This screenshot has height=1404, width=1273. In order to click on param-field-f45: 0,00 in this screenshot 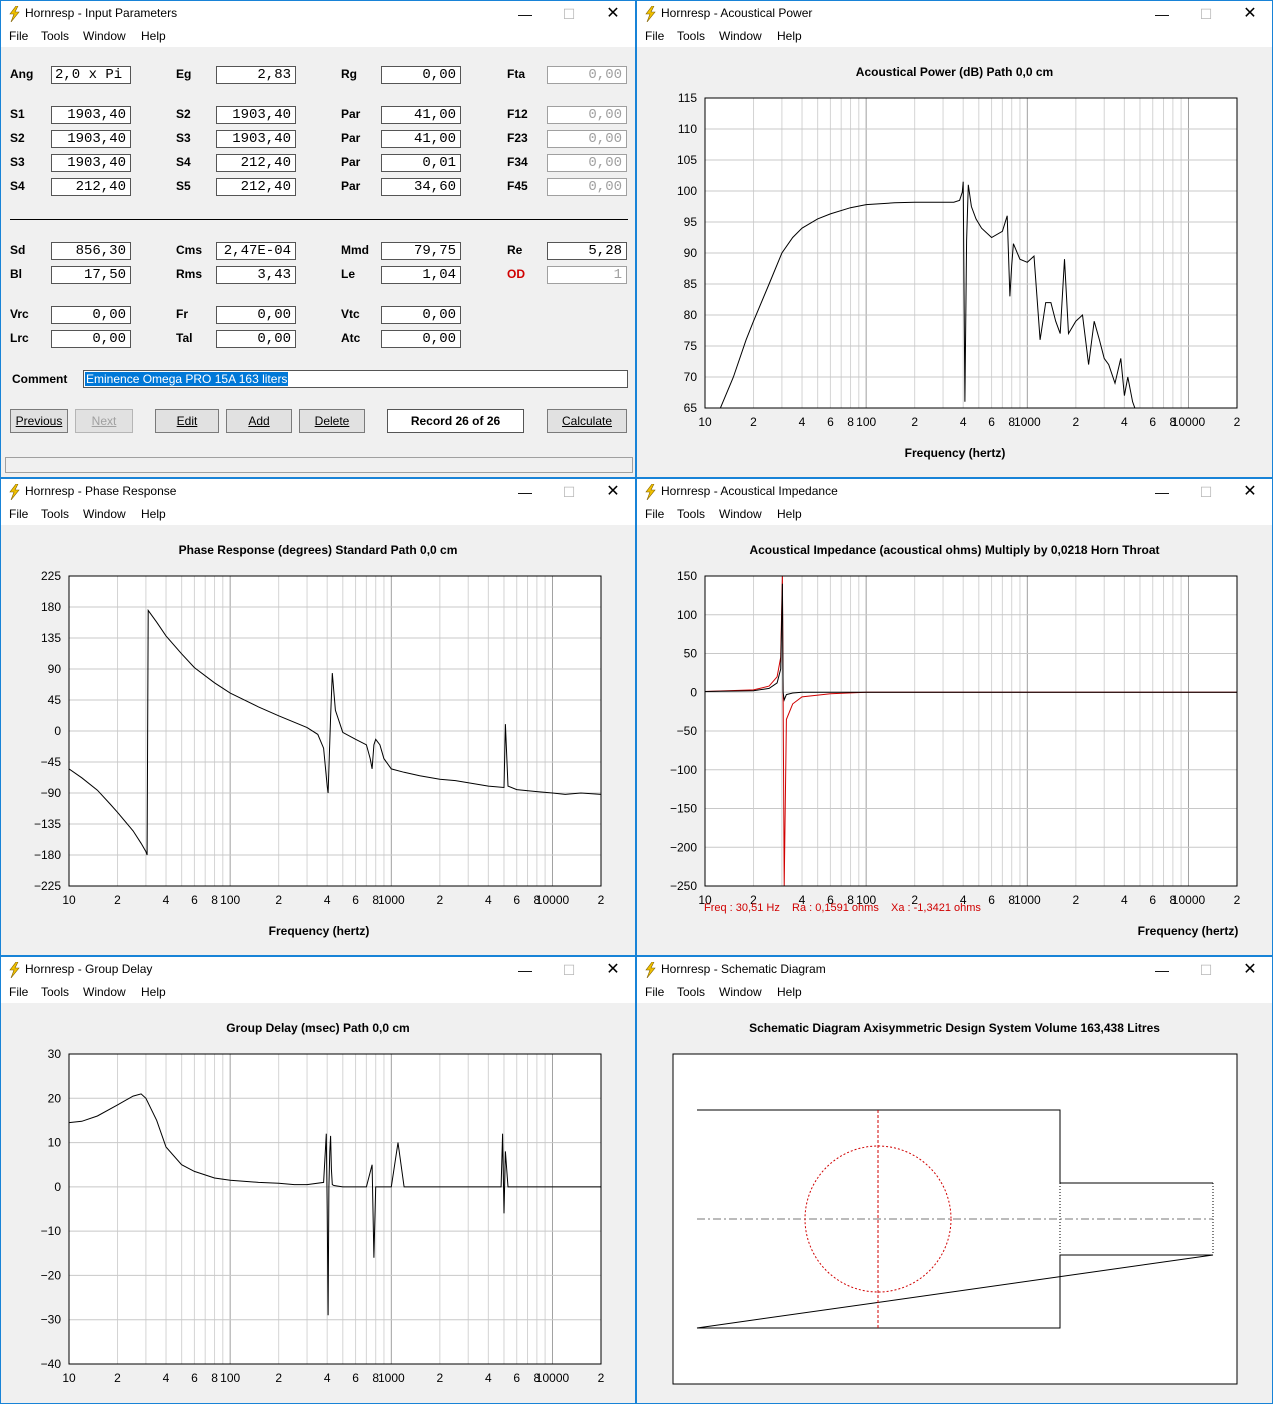, I will do `click(587, 187)`.